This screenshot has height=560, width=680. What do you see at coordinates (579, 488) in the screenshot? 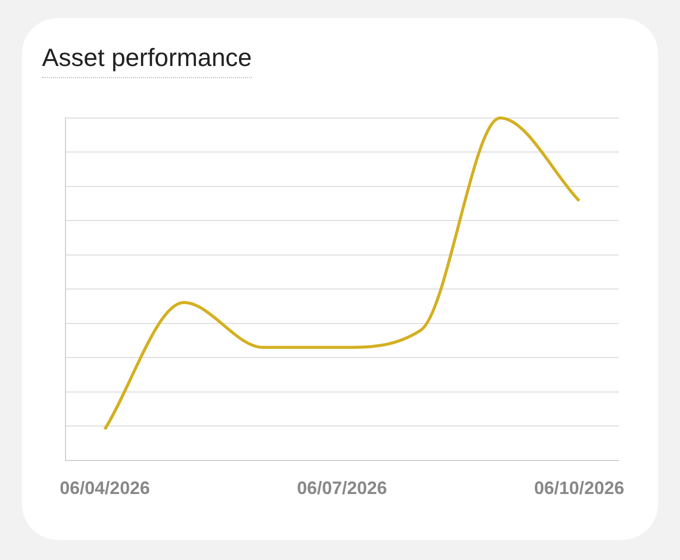
I see `x-tick-label: 06/10/2026` at bounding box center [579, 488].